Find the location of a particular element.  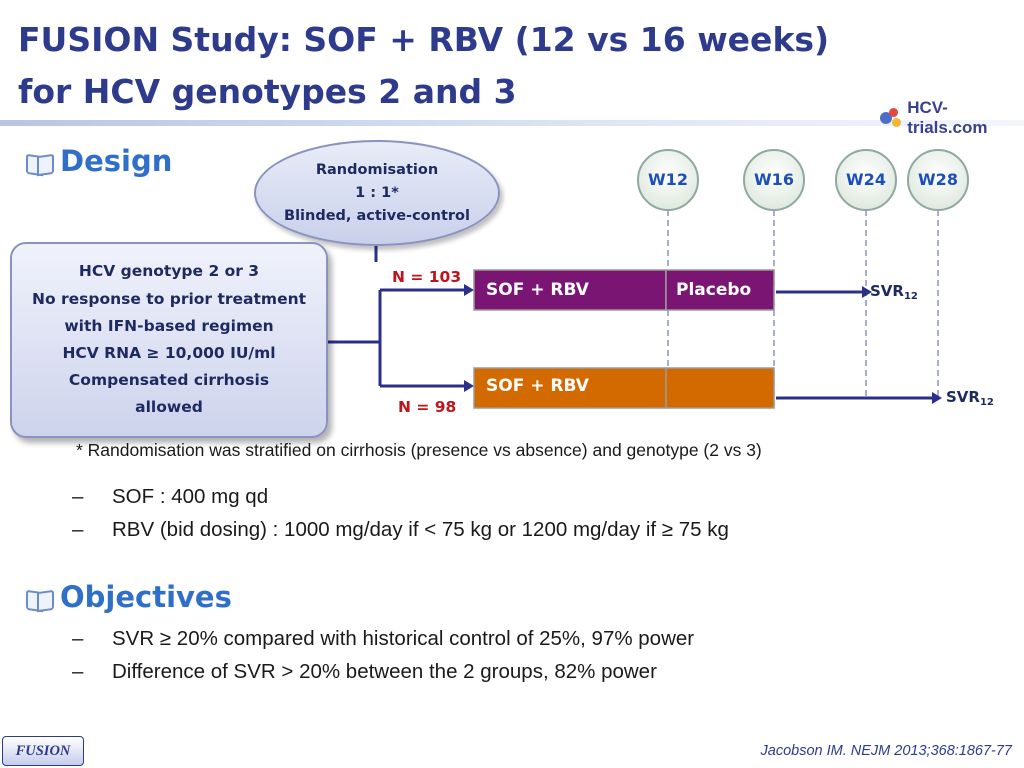

week-label-w28: W28 is located at coordinates (938, 179).